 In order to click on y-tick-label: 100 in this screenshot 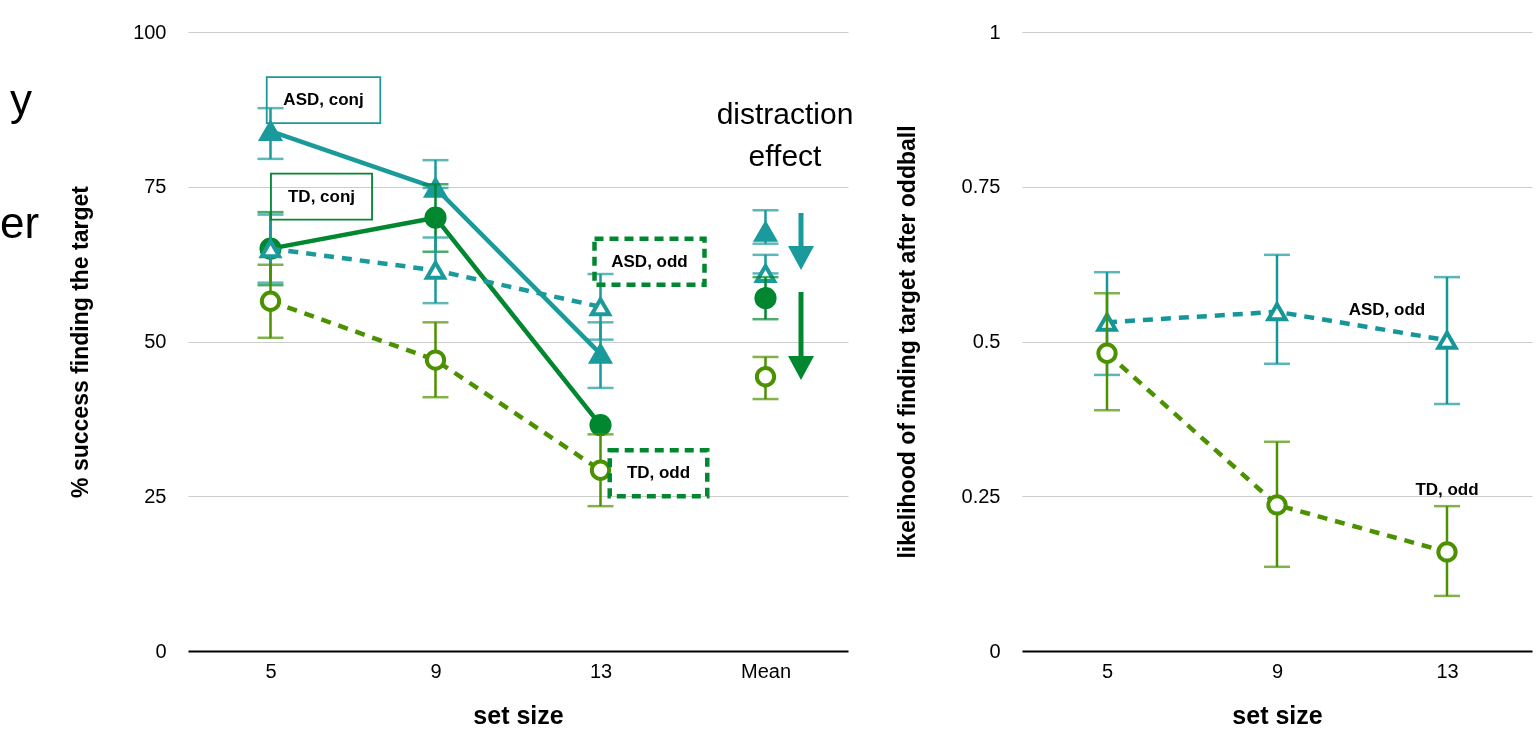, I will do `click(150, 31)`.